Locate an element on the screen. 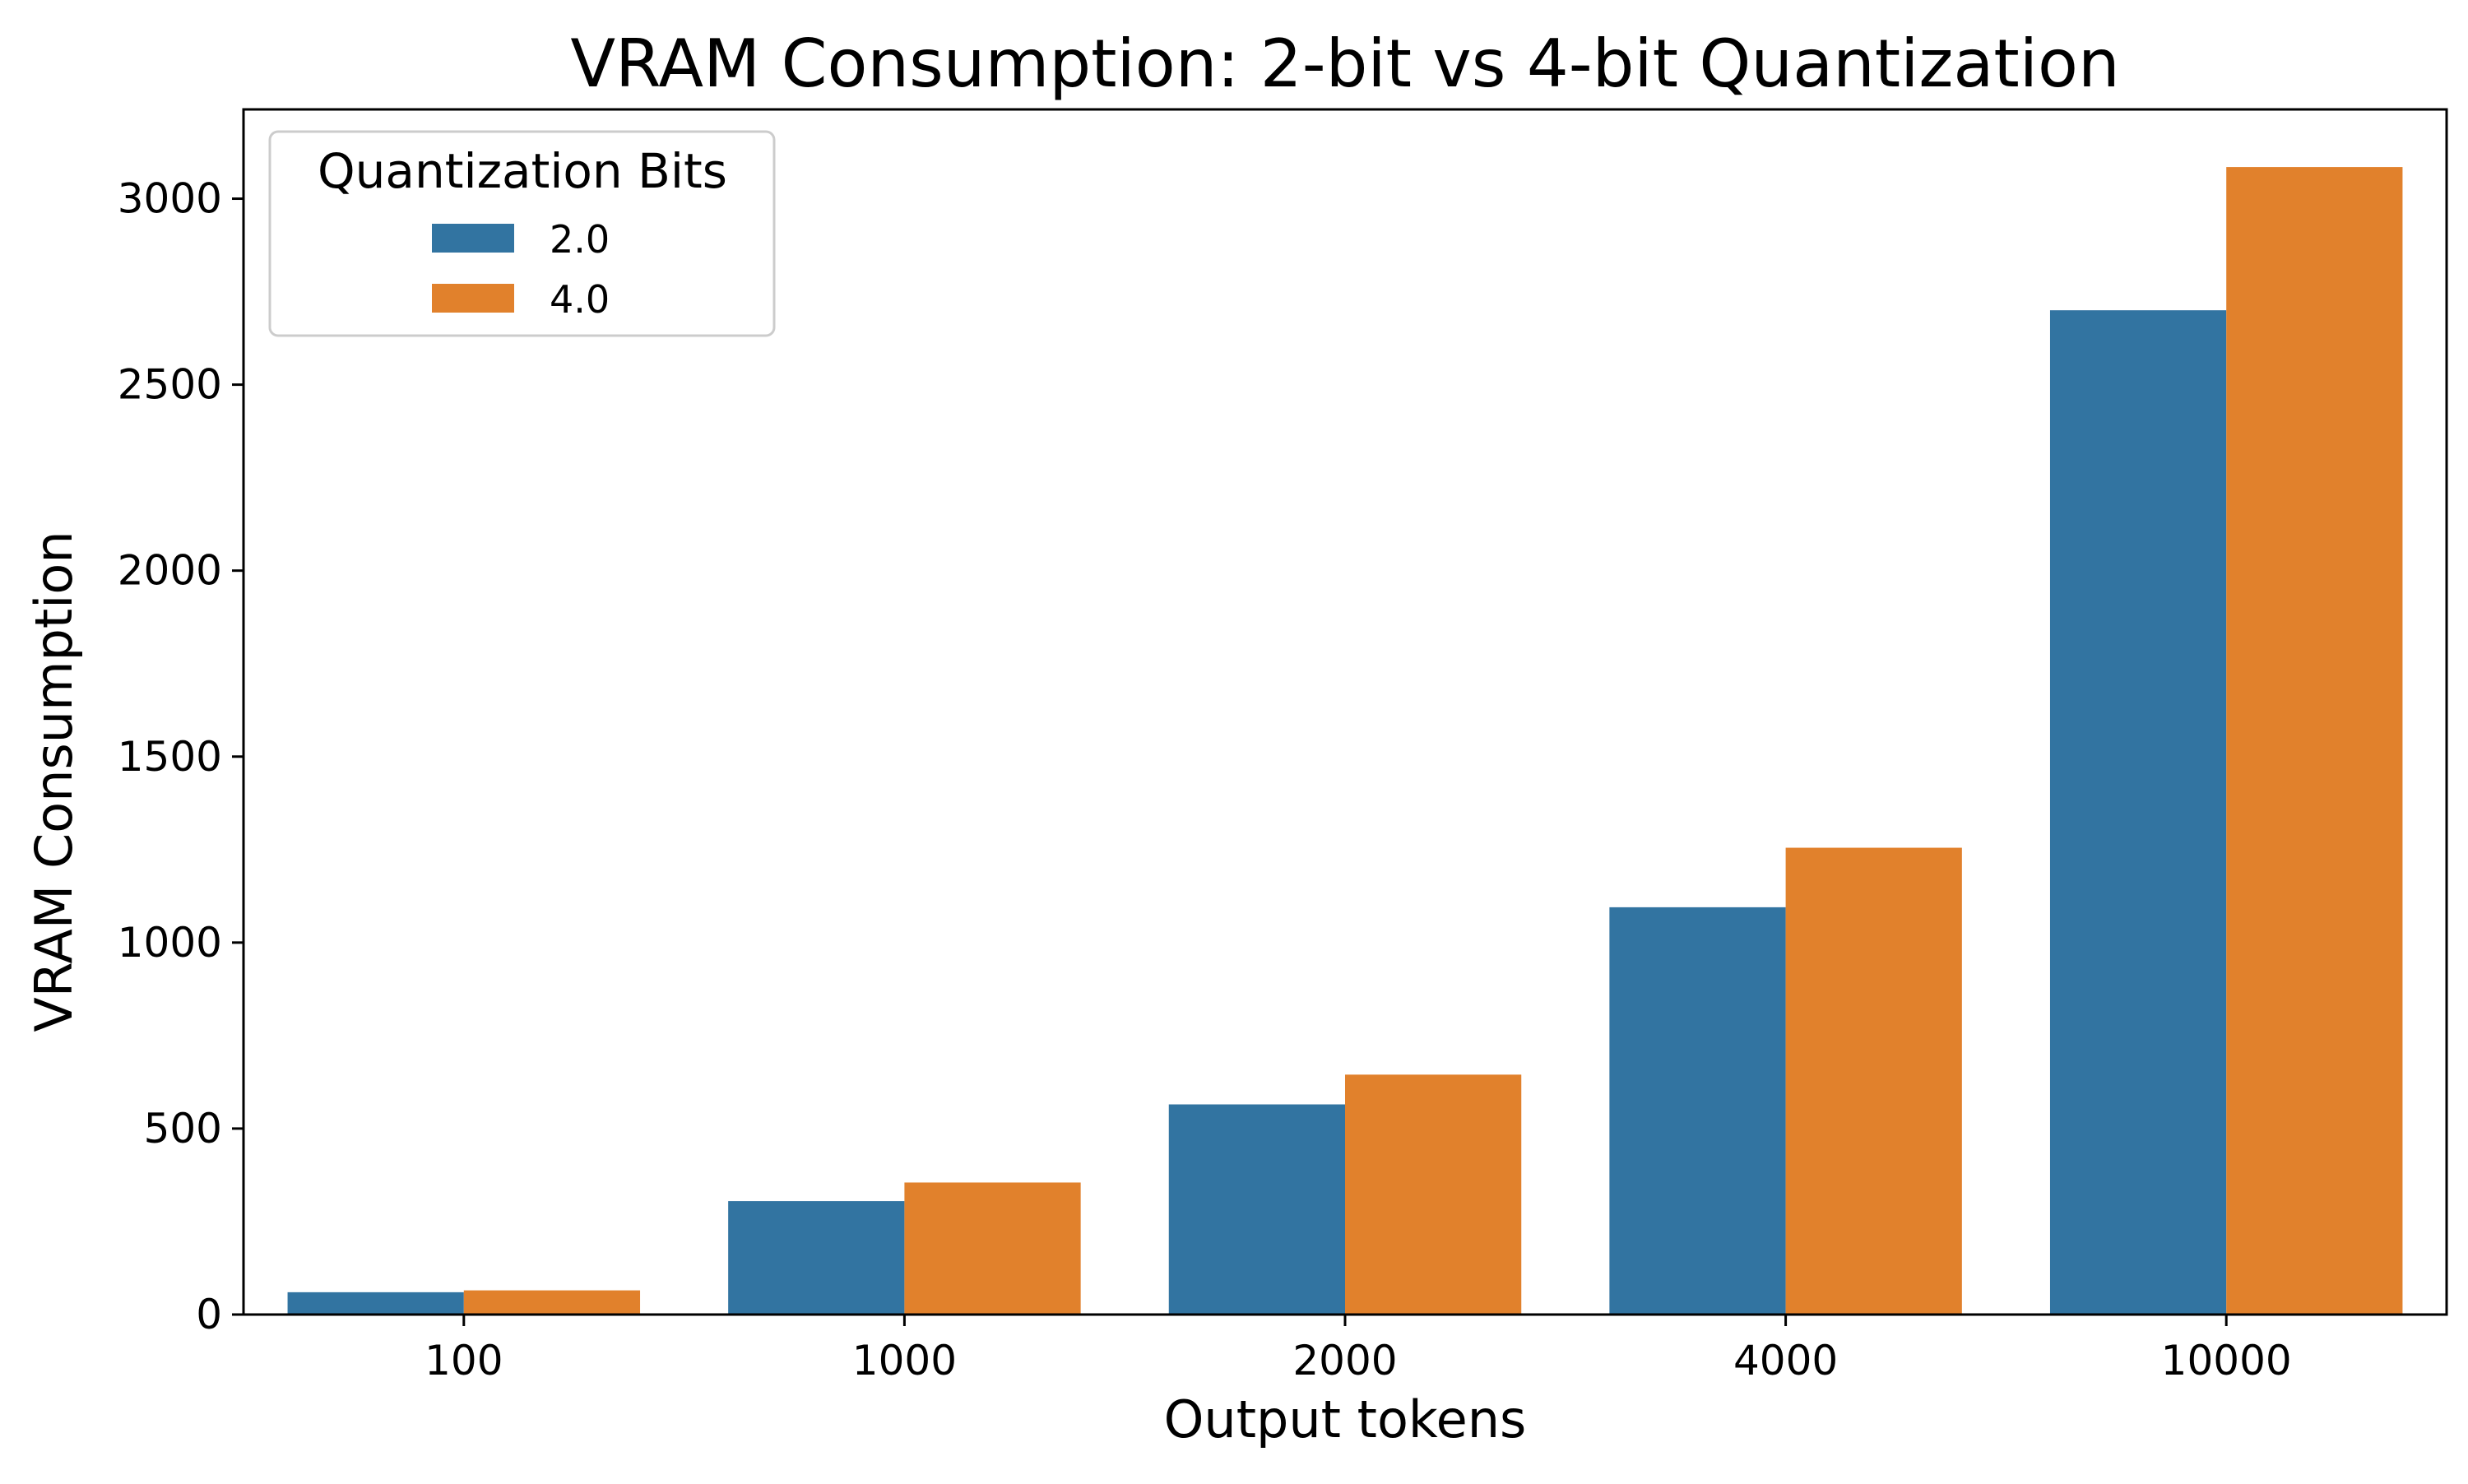  x-tick-label: 2000 is located at coordinates (1344, 1360).